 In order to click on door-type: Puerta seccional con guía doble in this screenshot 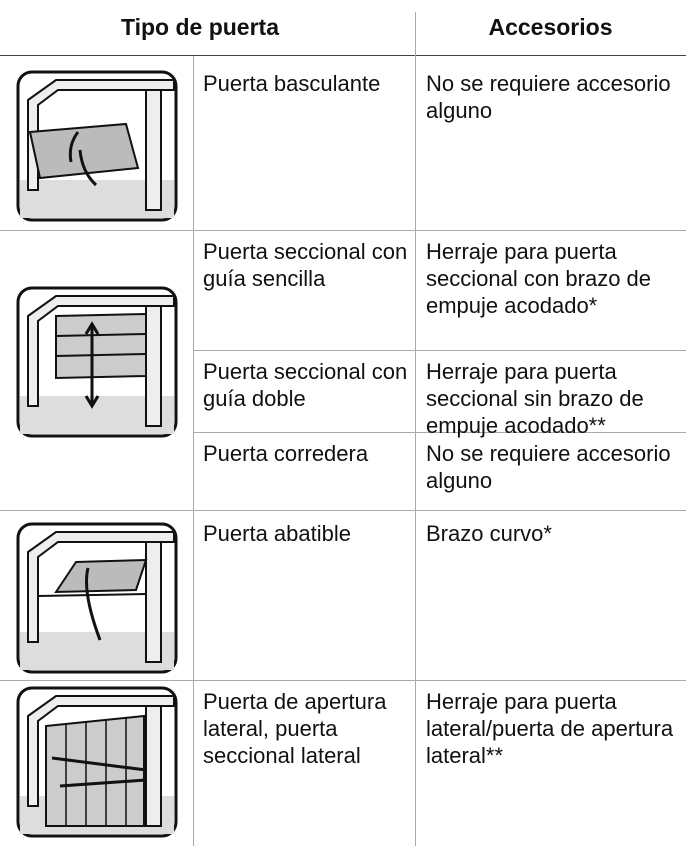, I will do `click(305, 385)`.